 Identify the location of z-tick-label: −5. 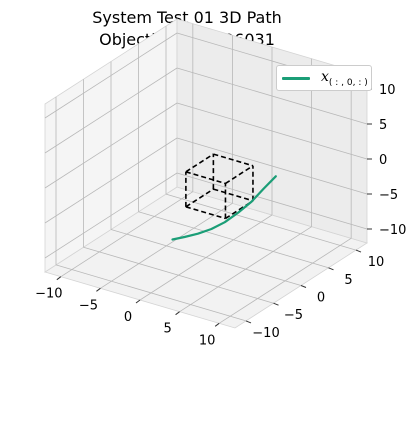
(388, 195).